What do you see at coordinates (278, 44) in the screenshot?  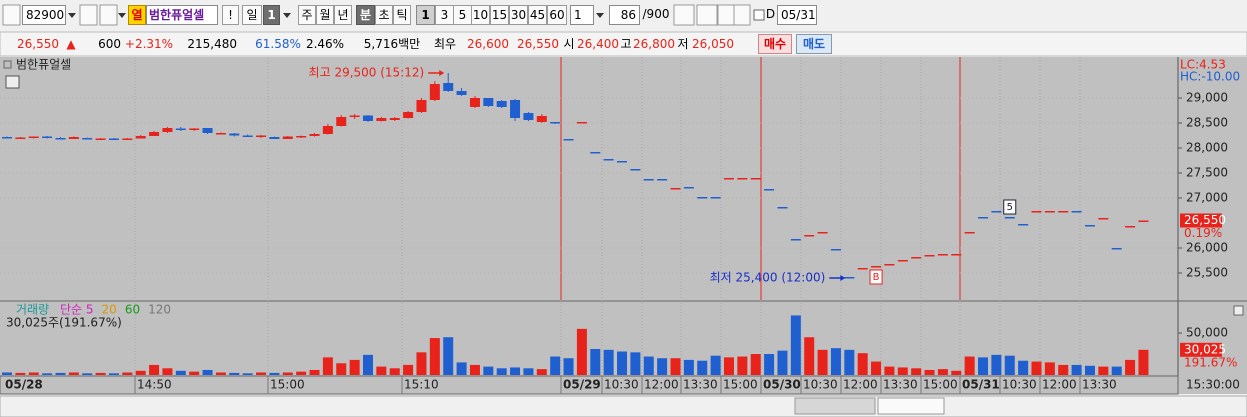 I see `quote-volume-ratio: 61.58%` at bounding box center [278, 44].